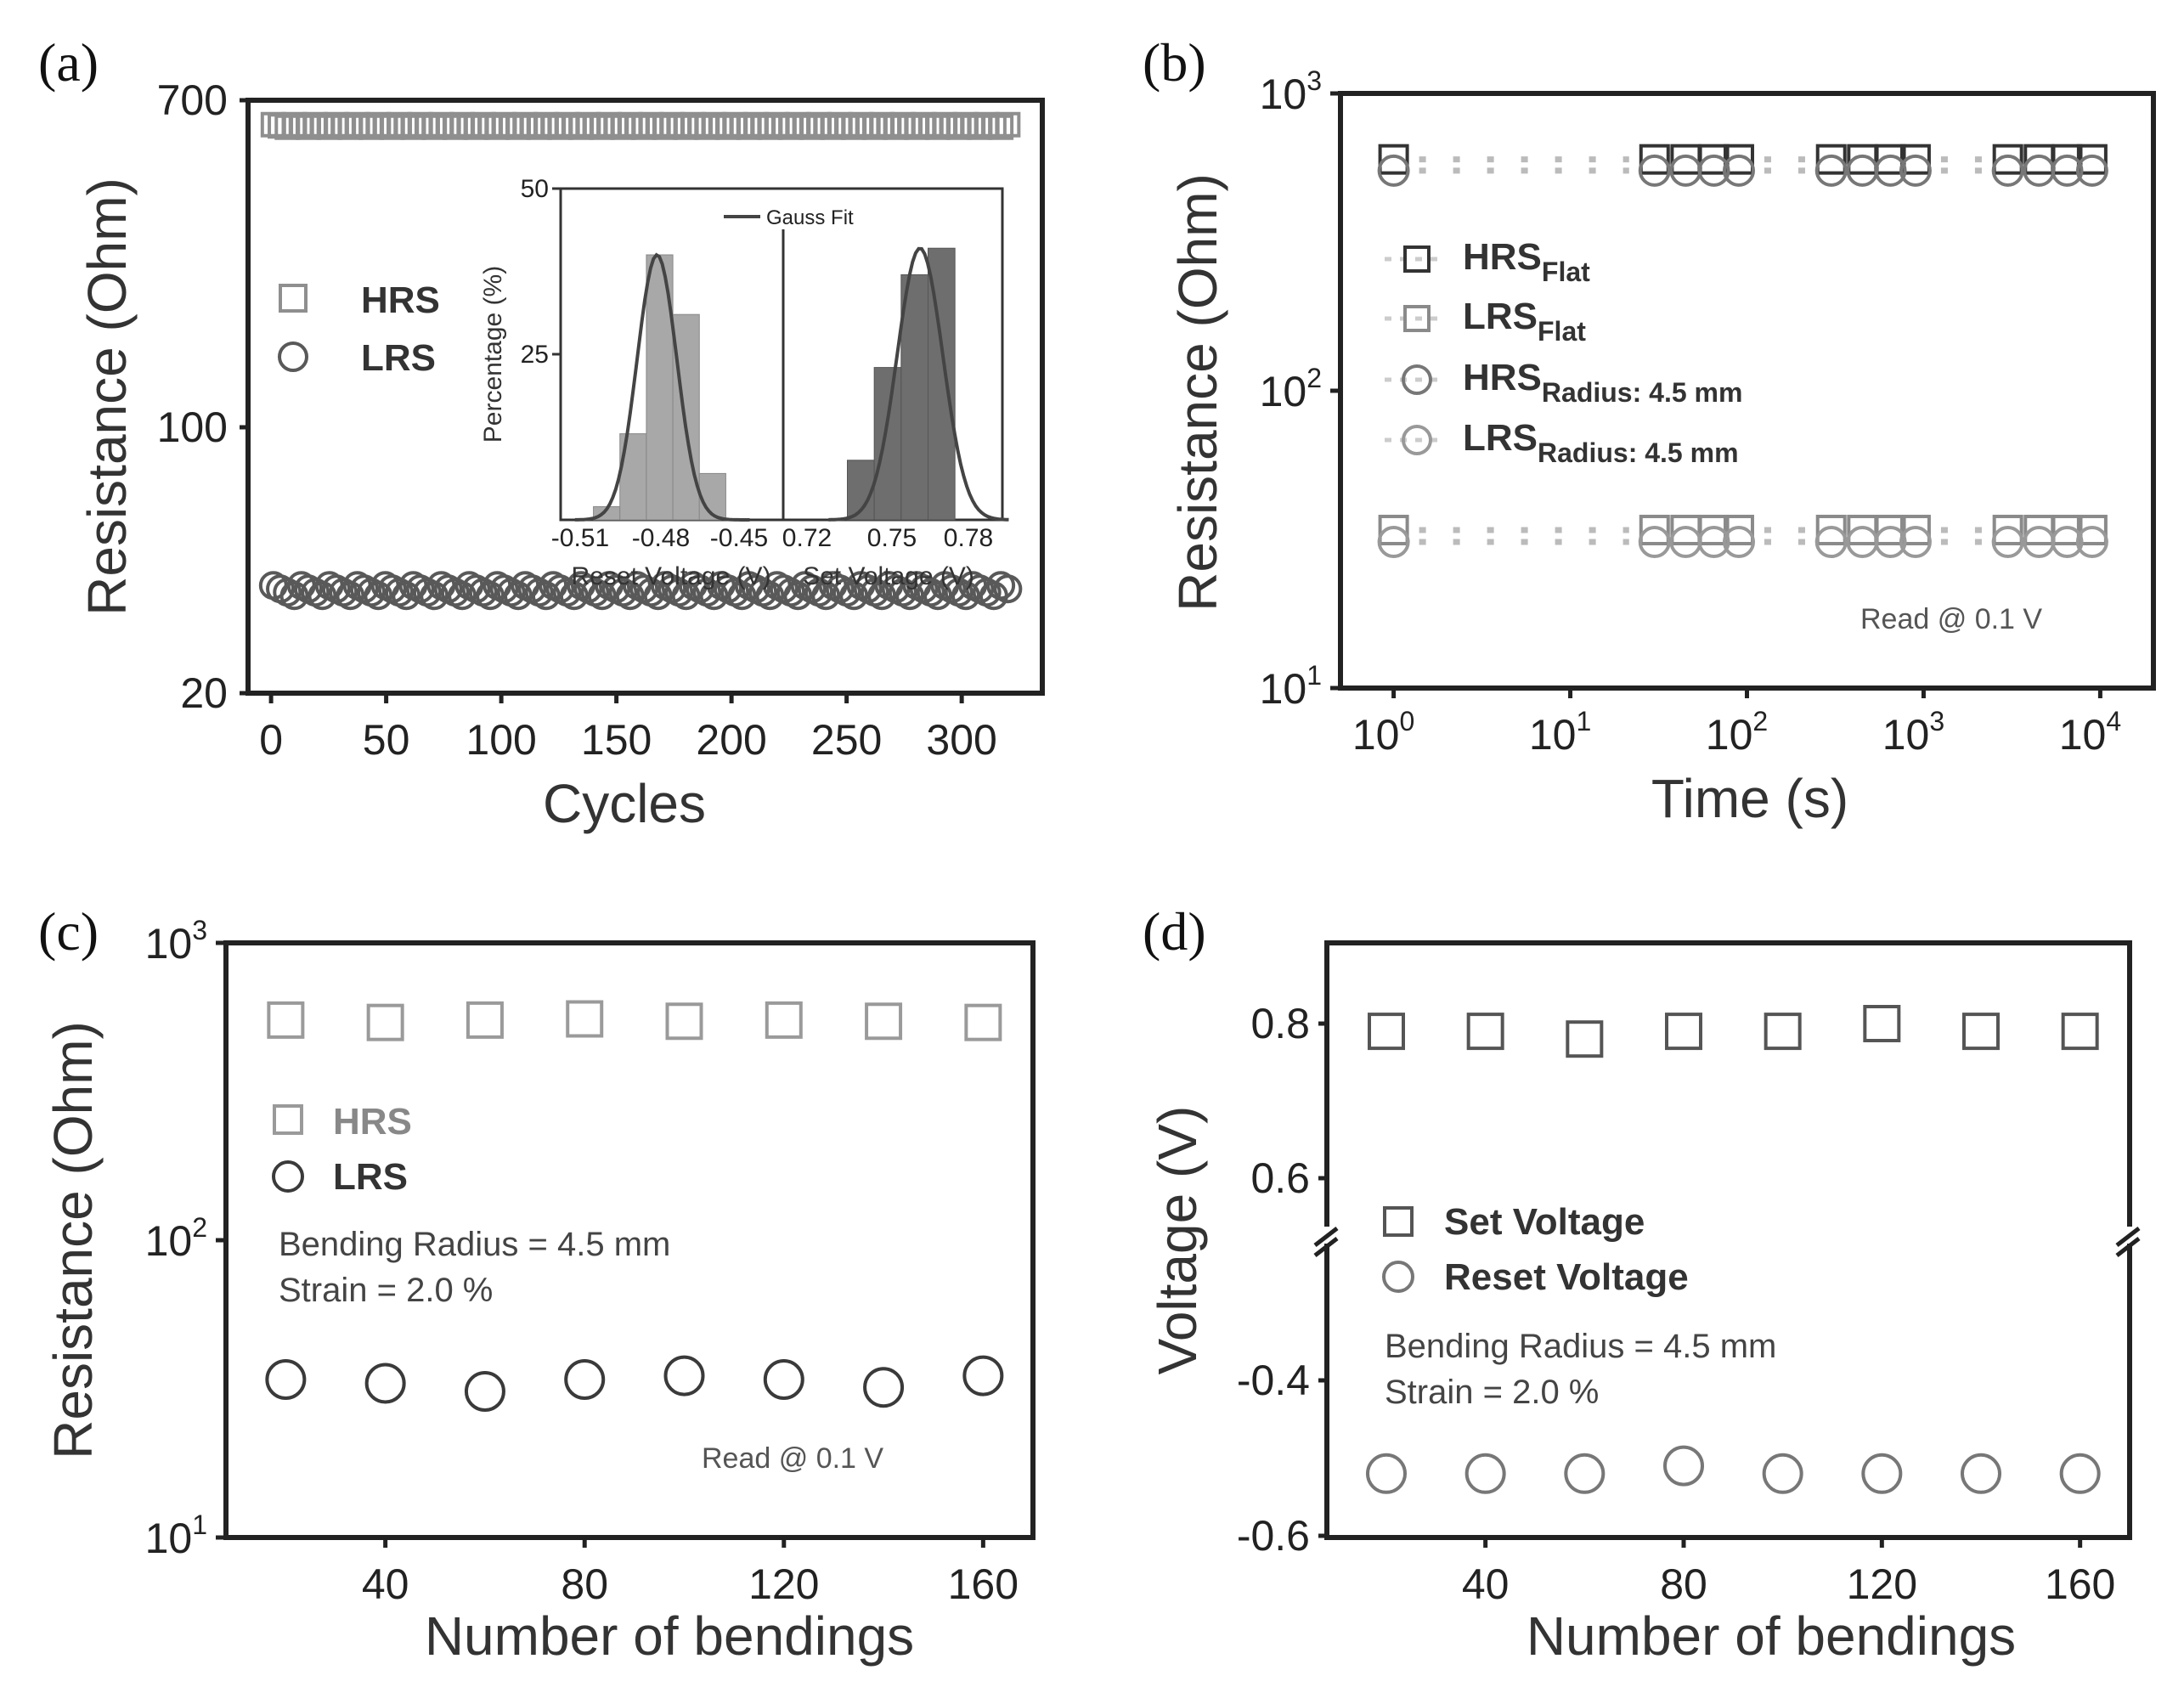 Image resolution: width=2184 pixels, height=1704 pixels. Describe the element at coordinates (731, 740) in the screenshot. I see `xtick-label: 200` at that location.